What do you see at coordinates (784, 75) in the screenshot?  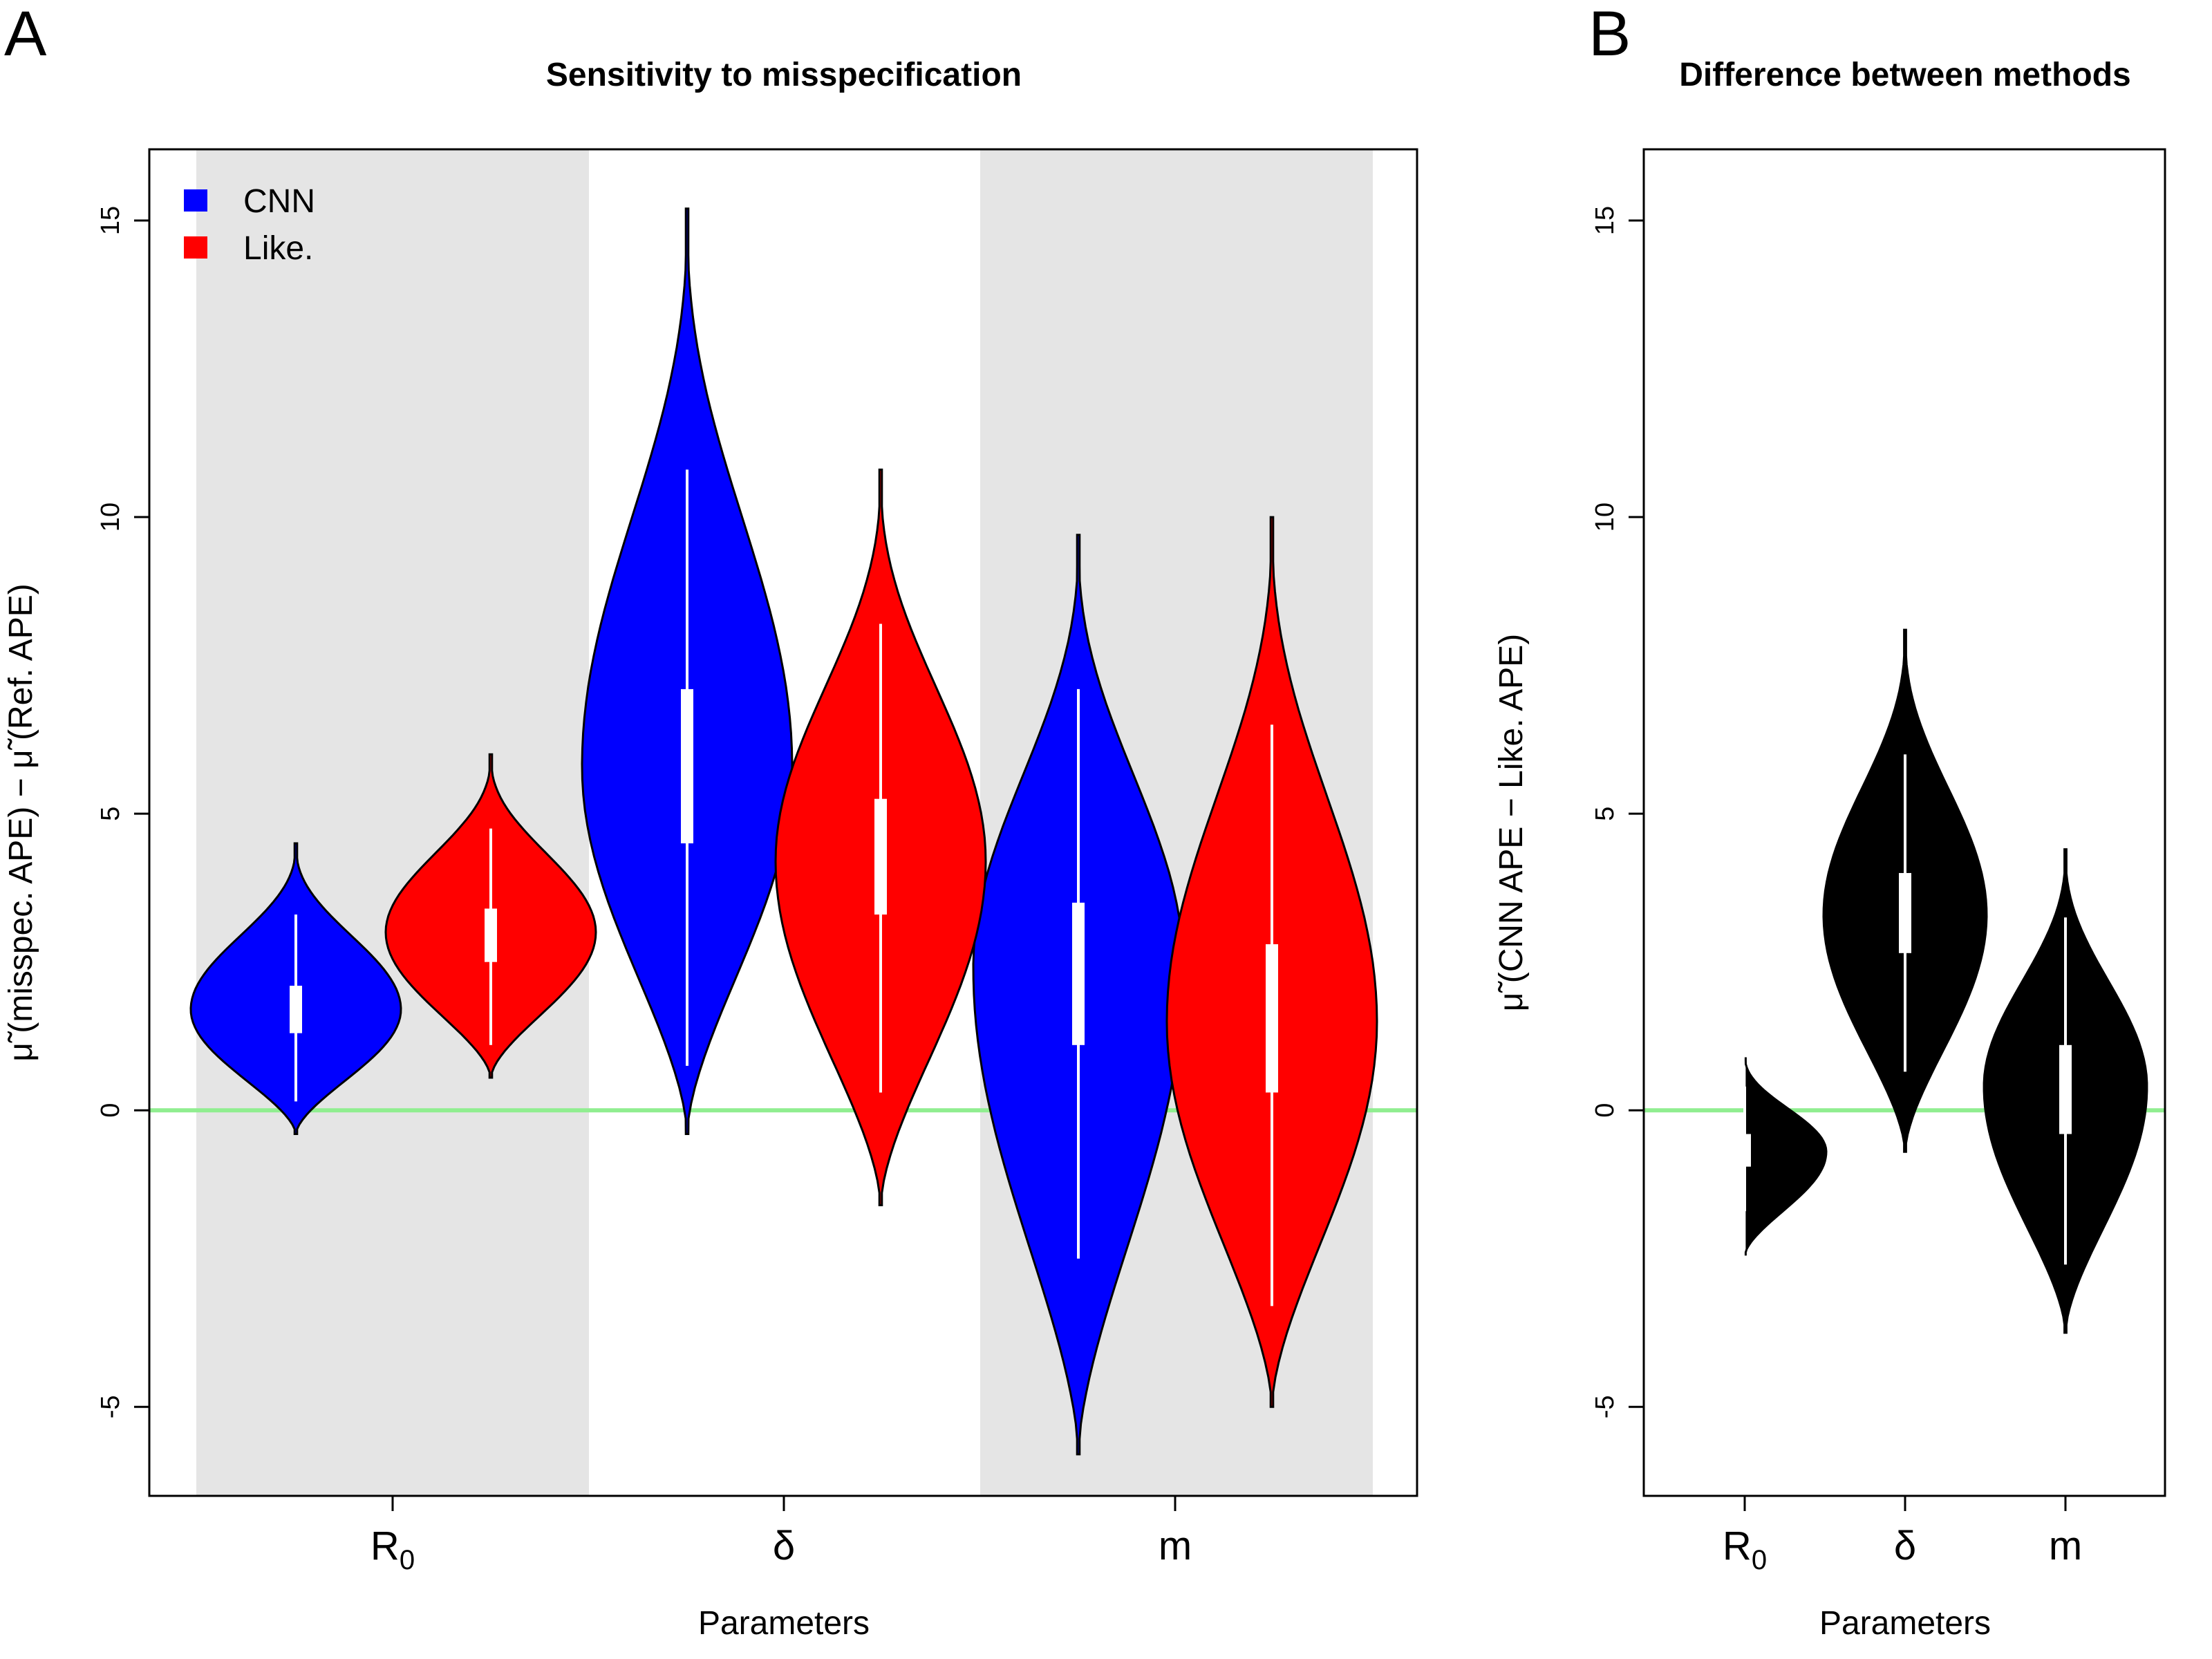 I see `panel-a-title: Sensitivity to misspecification` at bounding box center [784, 75].